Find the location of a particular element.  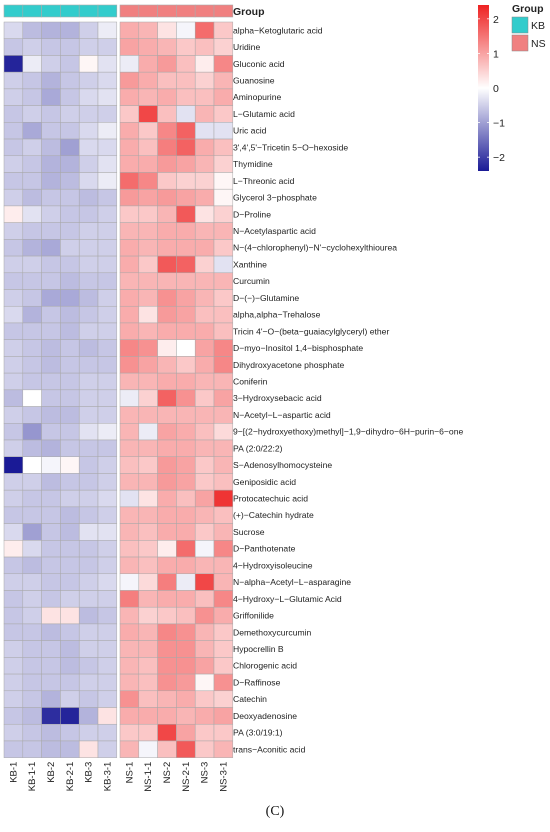

row-label: Dihydroxyacetone phosphate is located at coordinates (289, 365).